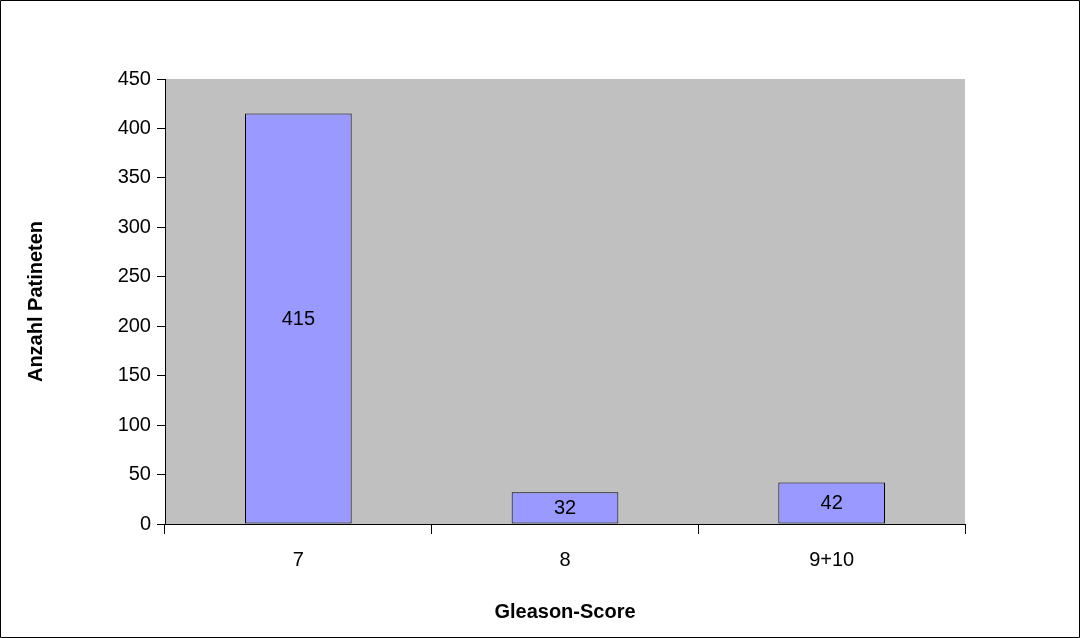 Image resolution: width=1080 pixels, height=638 pixels. What do you see at coordinates (34, 301) in the screenshot?
I see `y-axis-title: Anzahl Patineten` at bounding box center [34, 301].